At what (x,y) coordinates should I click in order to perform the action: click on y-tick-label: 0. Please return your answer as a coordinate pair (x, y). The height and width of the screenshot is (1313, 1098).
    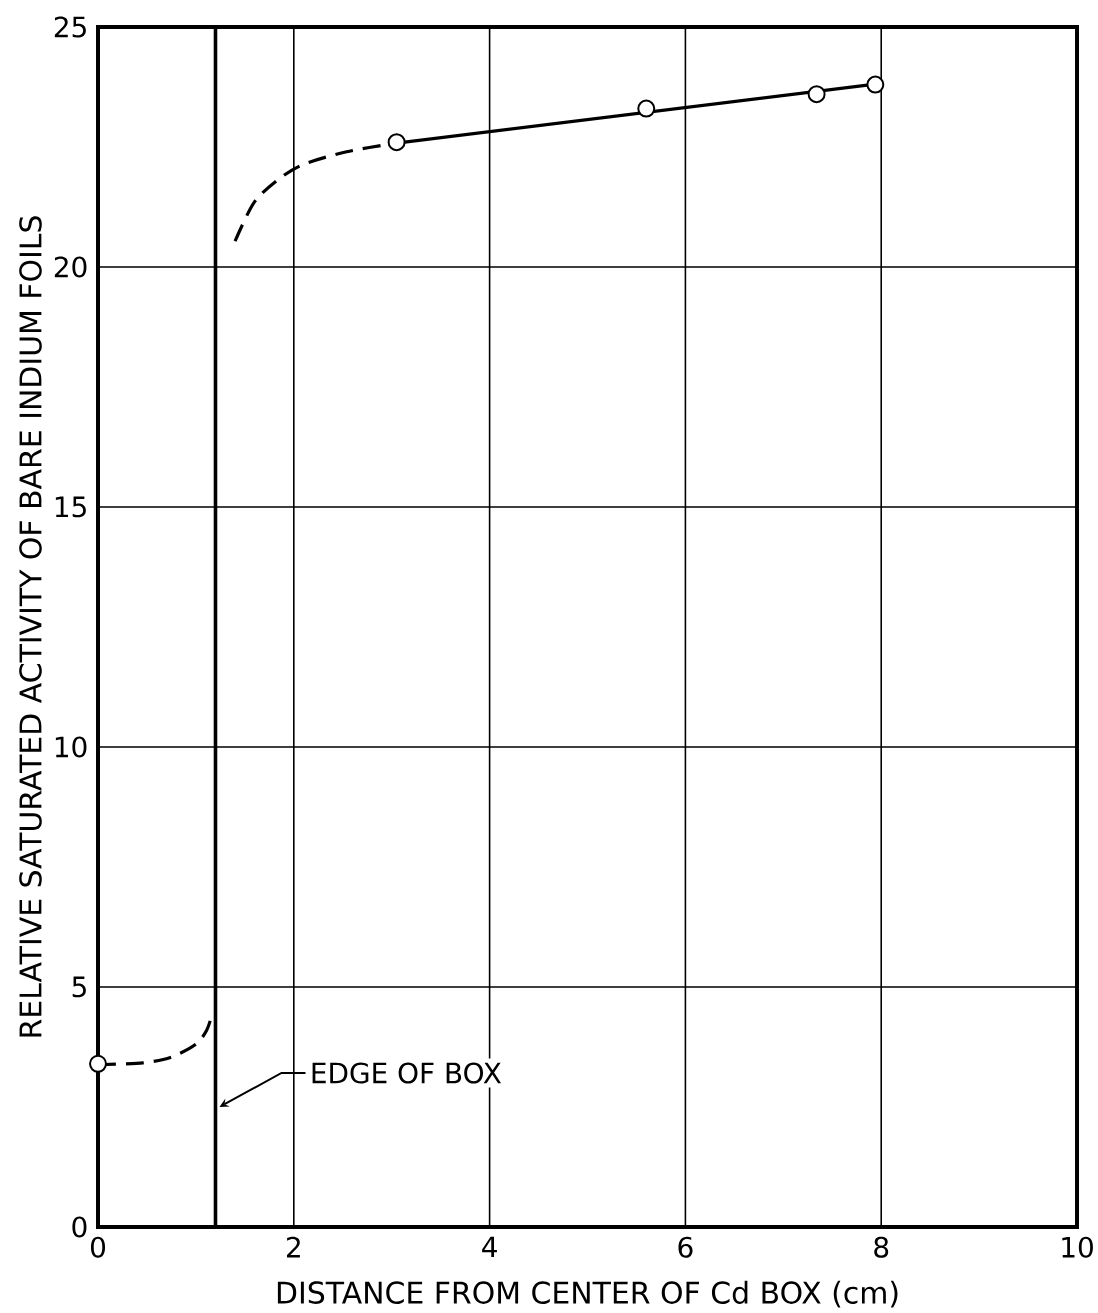
    Looking at the image, I should click on (79, 1227).